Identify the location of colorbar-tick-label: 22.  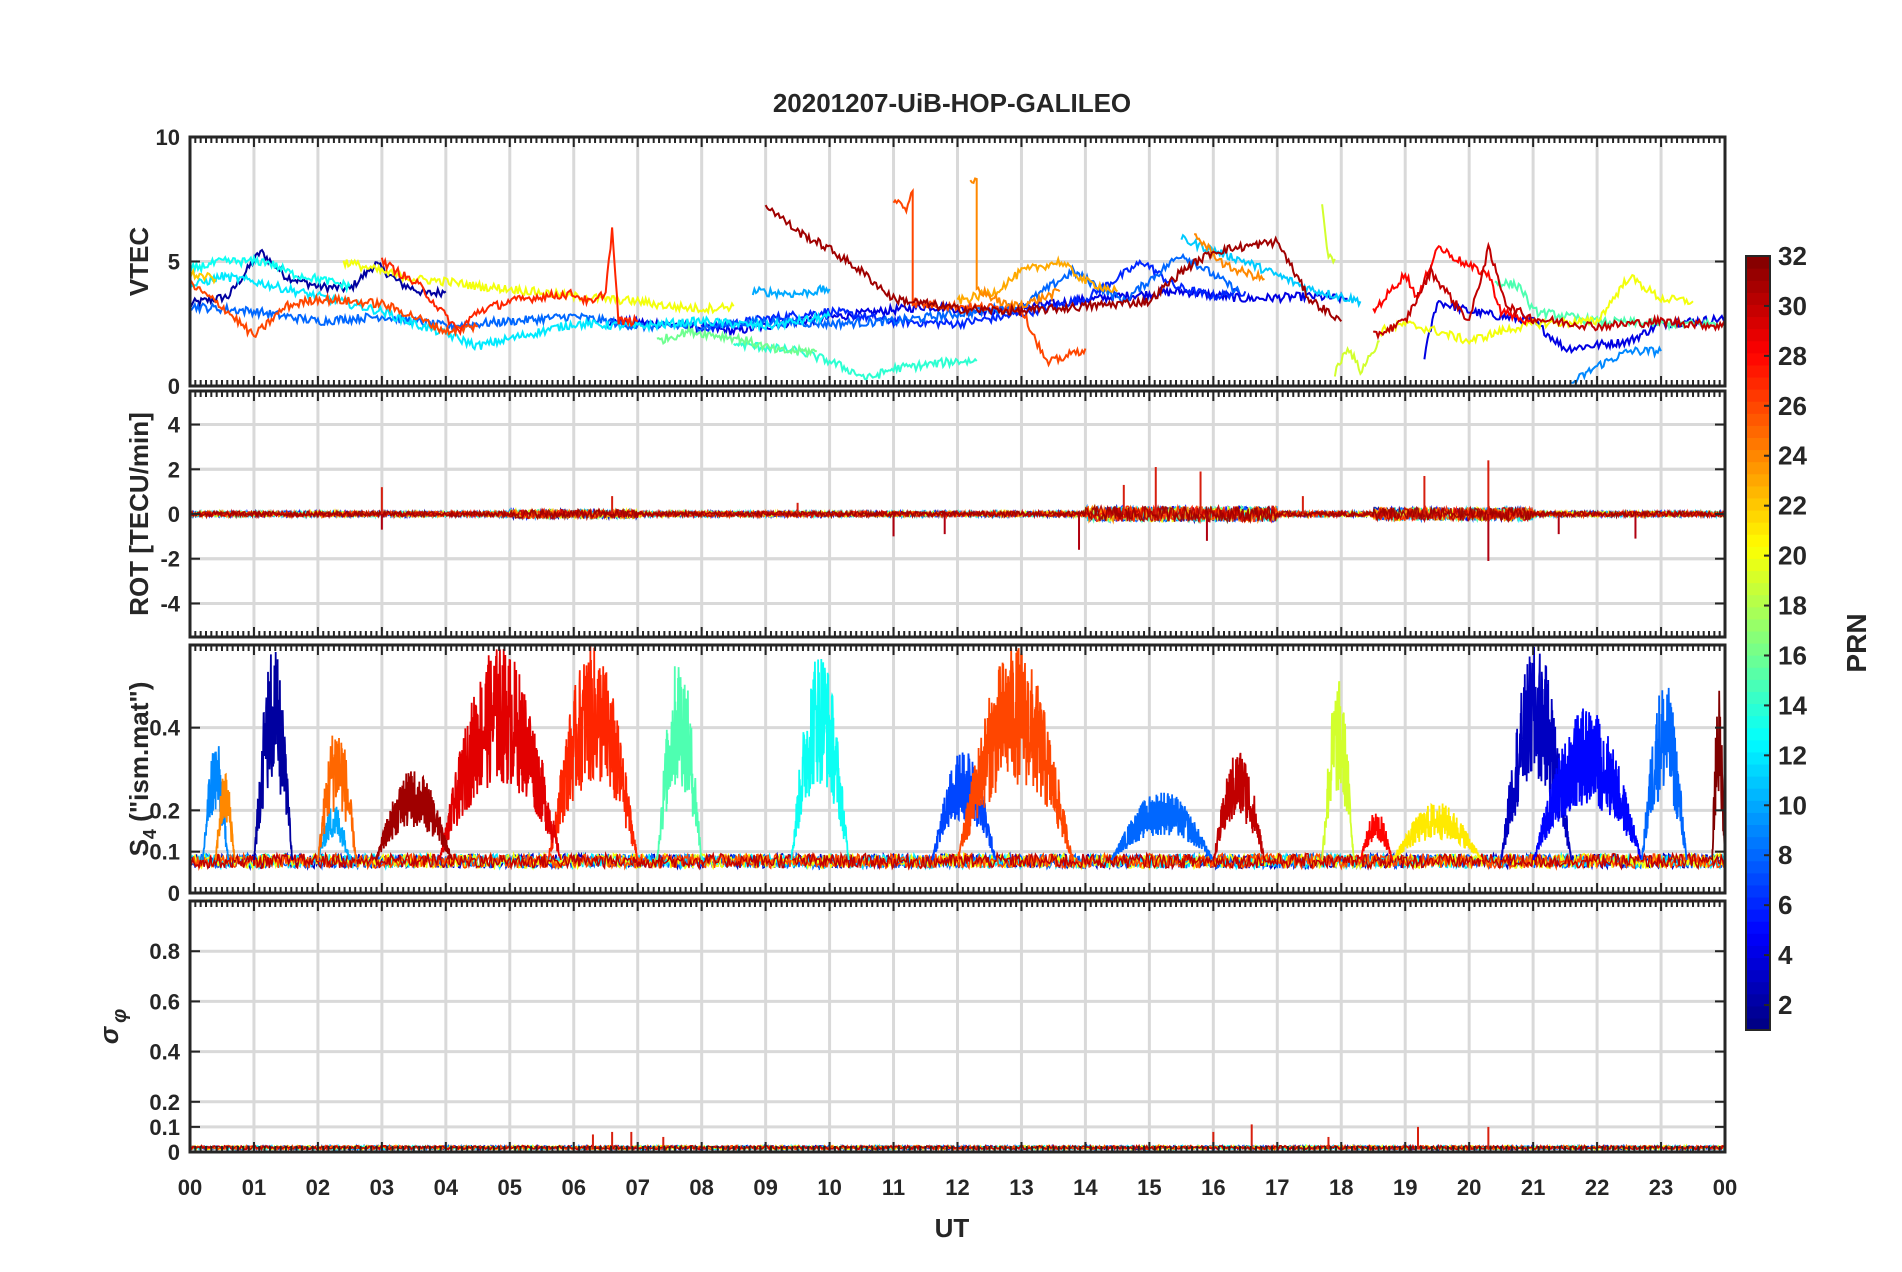
(1792, 506).